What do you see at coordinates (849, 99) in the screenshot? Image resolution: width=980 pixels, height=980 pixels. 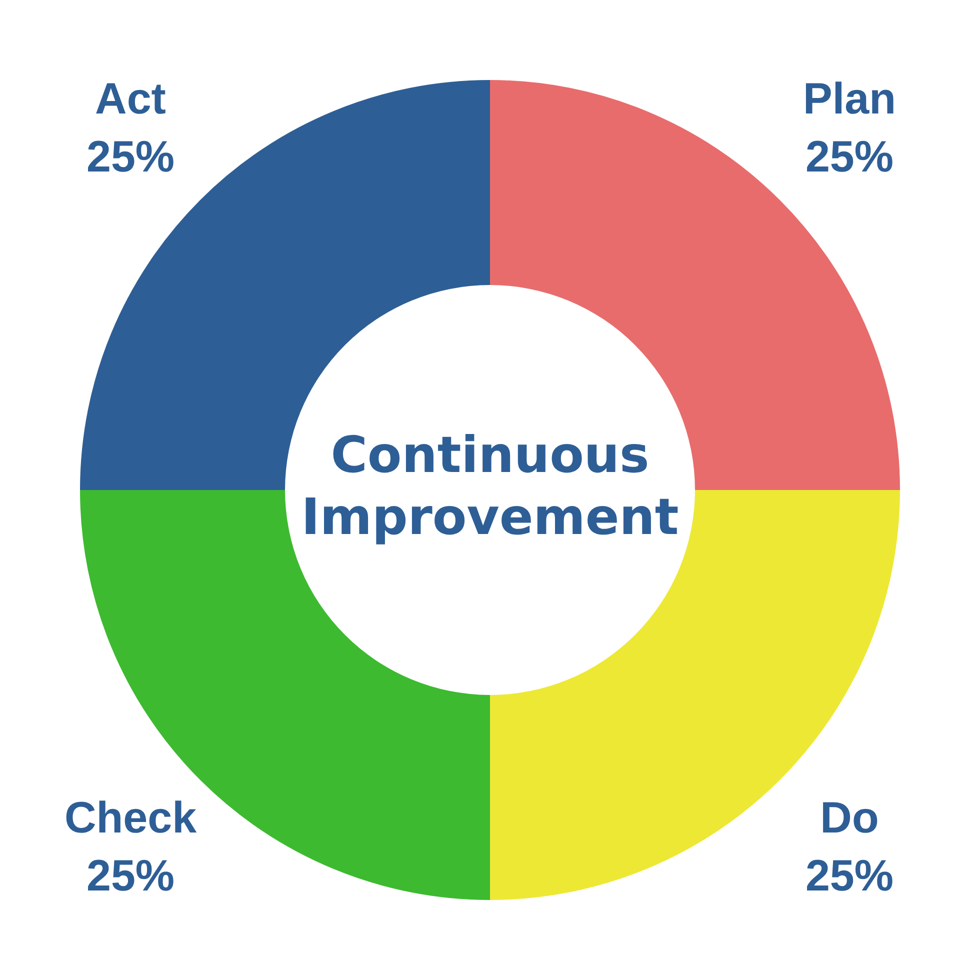 I see `slice-label: Plan` at bounding box center [849, 99].